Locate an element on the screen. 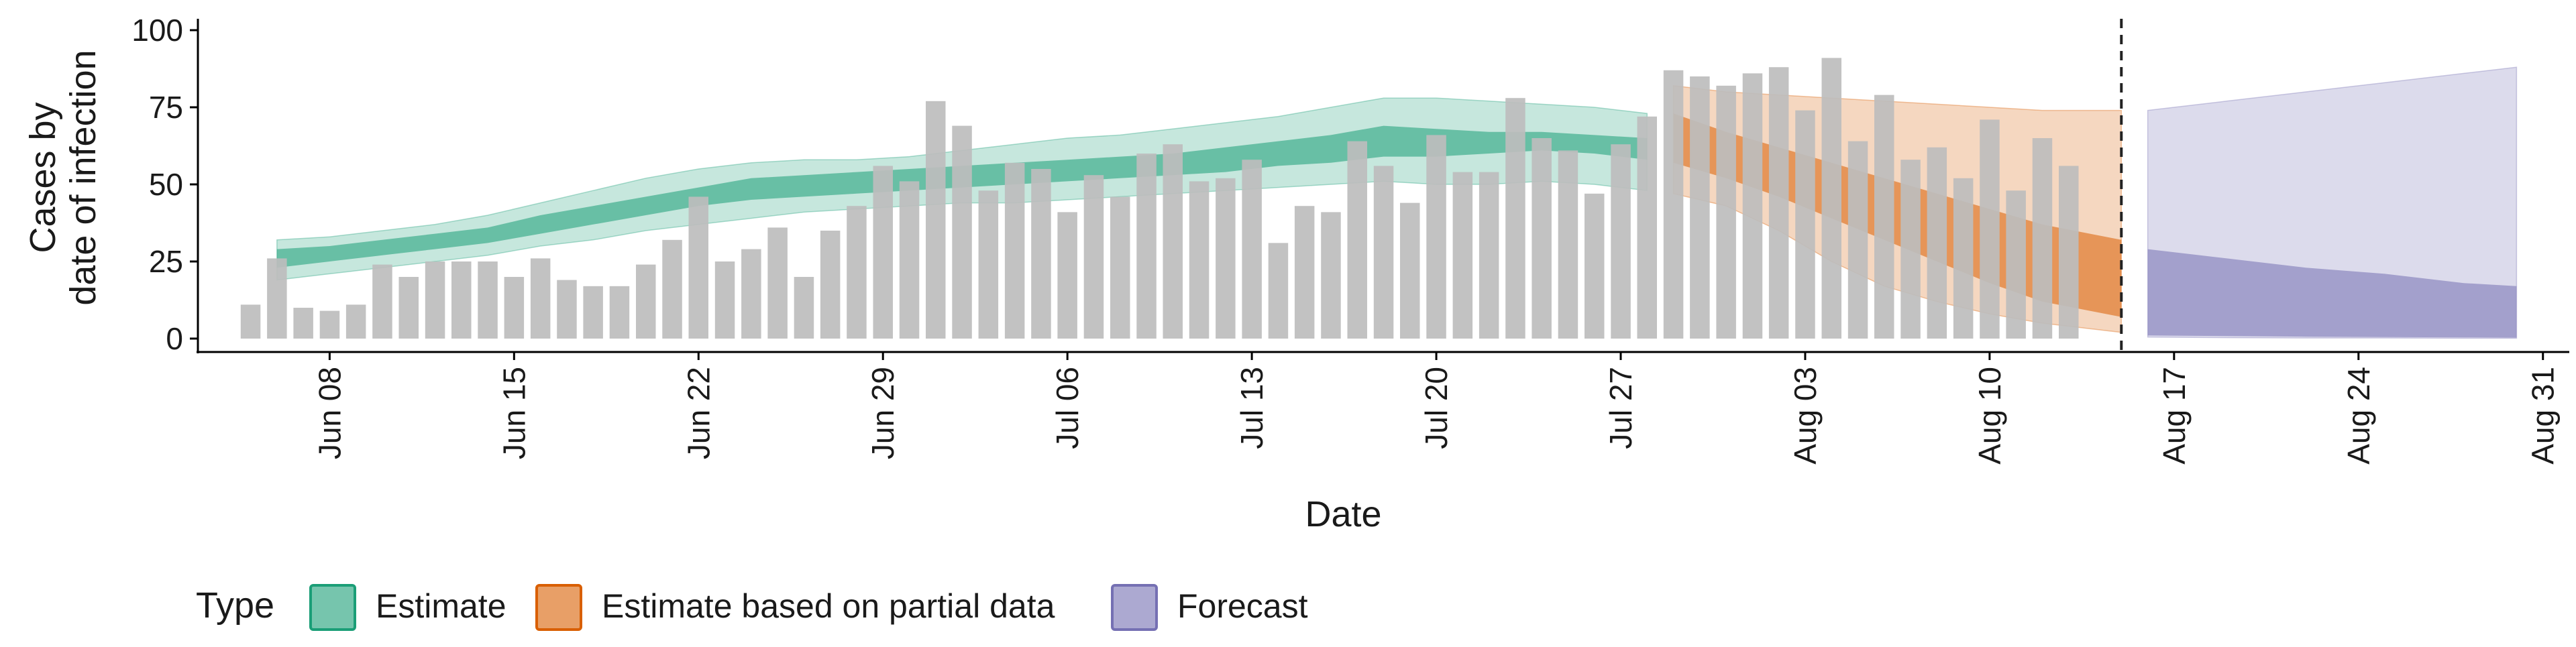 The width and height of the screenshot is (2576, 647). y-tick-label: 75 is located at coordinates (166, 108).